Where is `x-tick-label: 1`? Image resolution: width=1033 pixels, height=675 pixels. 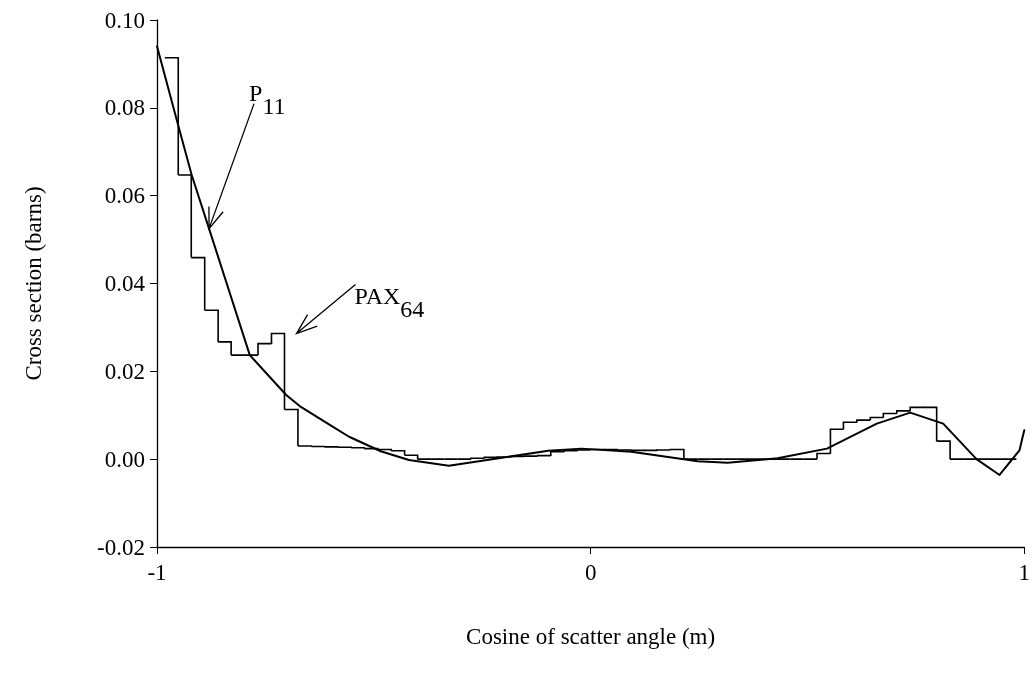
x-tick-label: 1 is located at coordinates (1024, 572).